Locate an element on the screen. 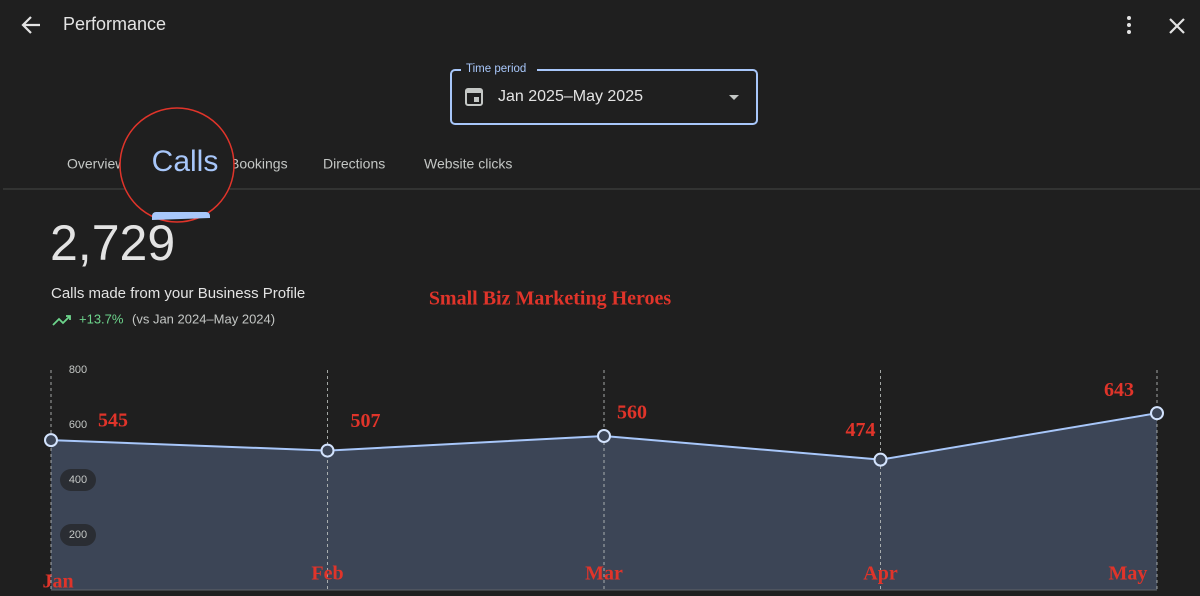 This screenshot has height=596, width=1200. time-period-value: Jan 2025–May 2025 is located at coordinates (570, 96).